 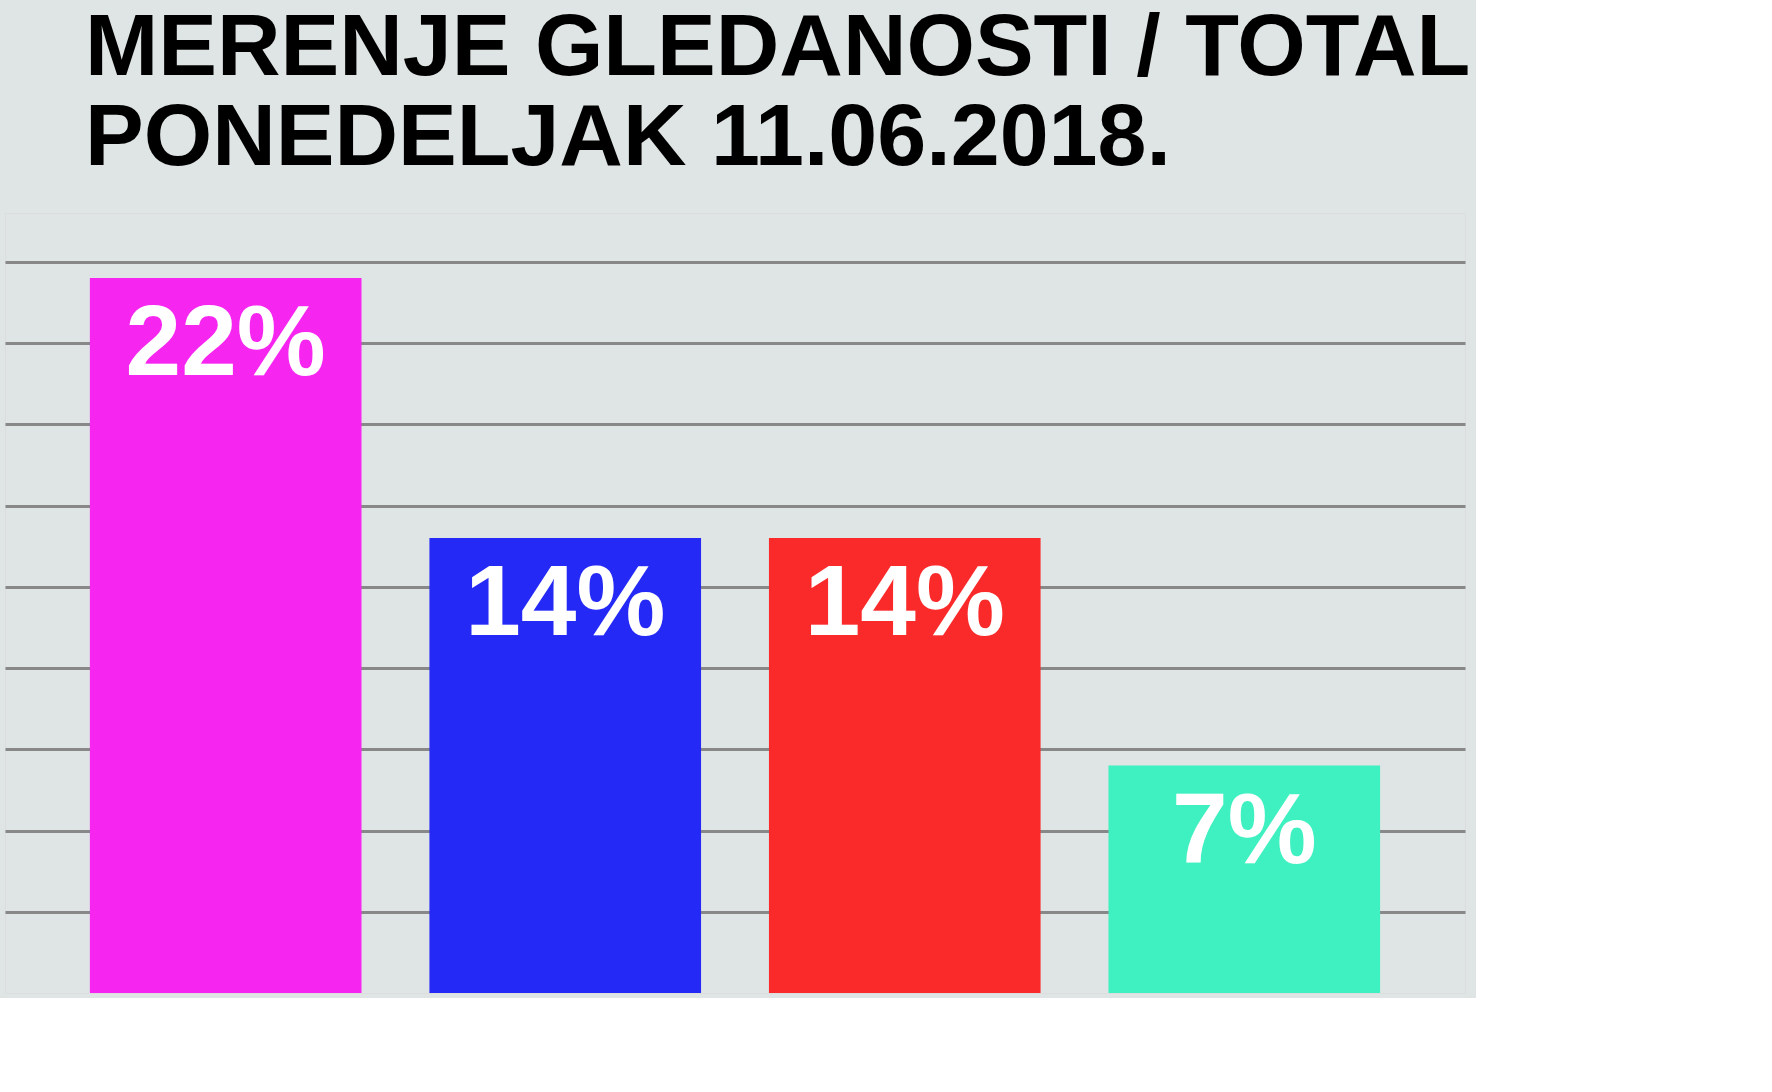 What do you see at coordinates (225, 340) in the screenshot?
I see `data-label: 22%` at bounding box center [225, 340].